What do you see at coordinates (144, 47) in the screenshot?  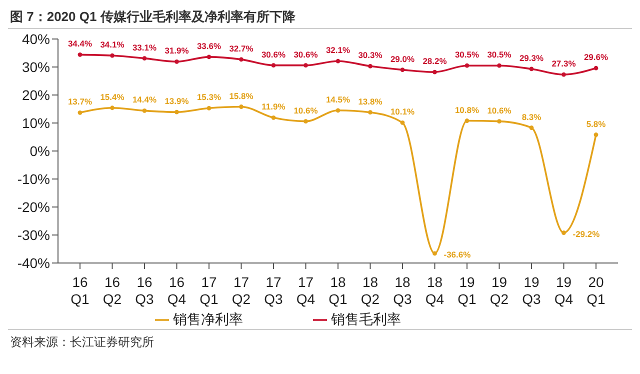 I see `data-label: 33.1%` at bounding box center [144, 47].